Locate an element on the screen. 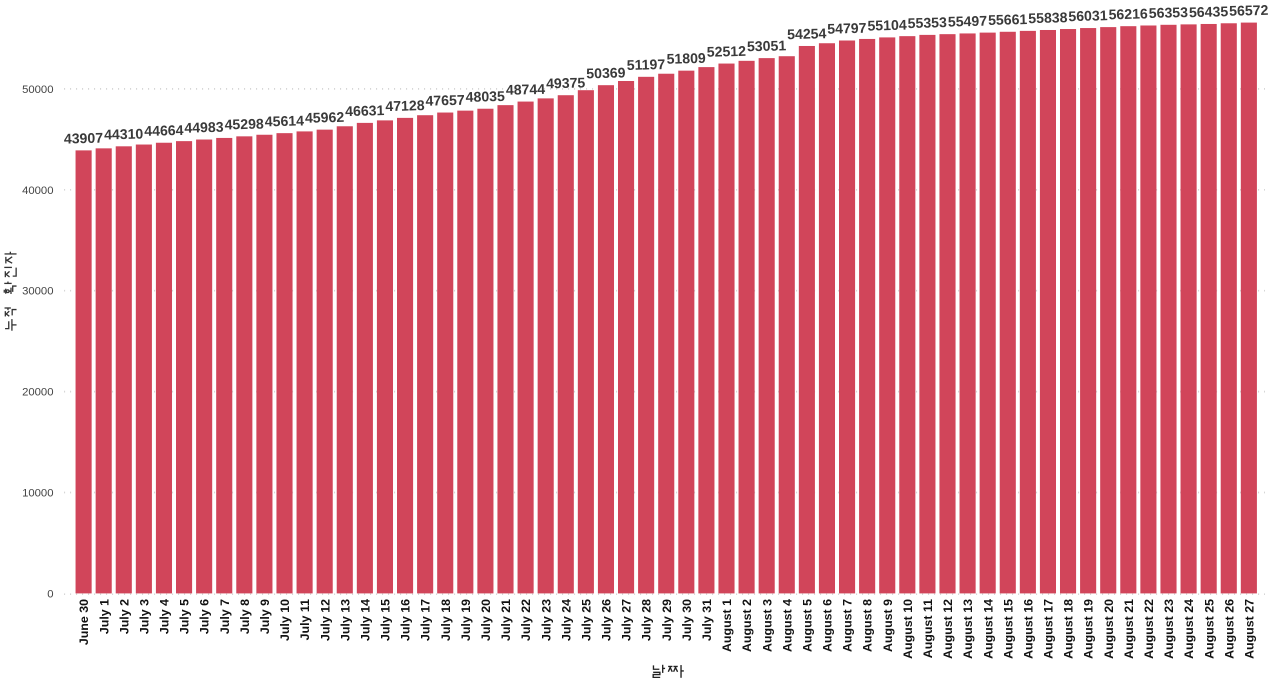 The height and width of the screenshot is (680, 1270). svg-text: 30000 is located at coordinates (37, 292).